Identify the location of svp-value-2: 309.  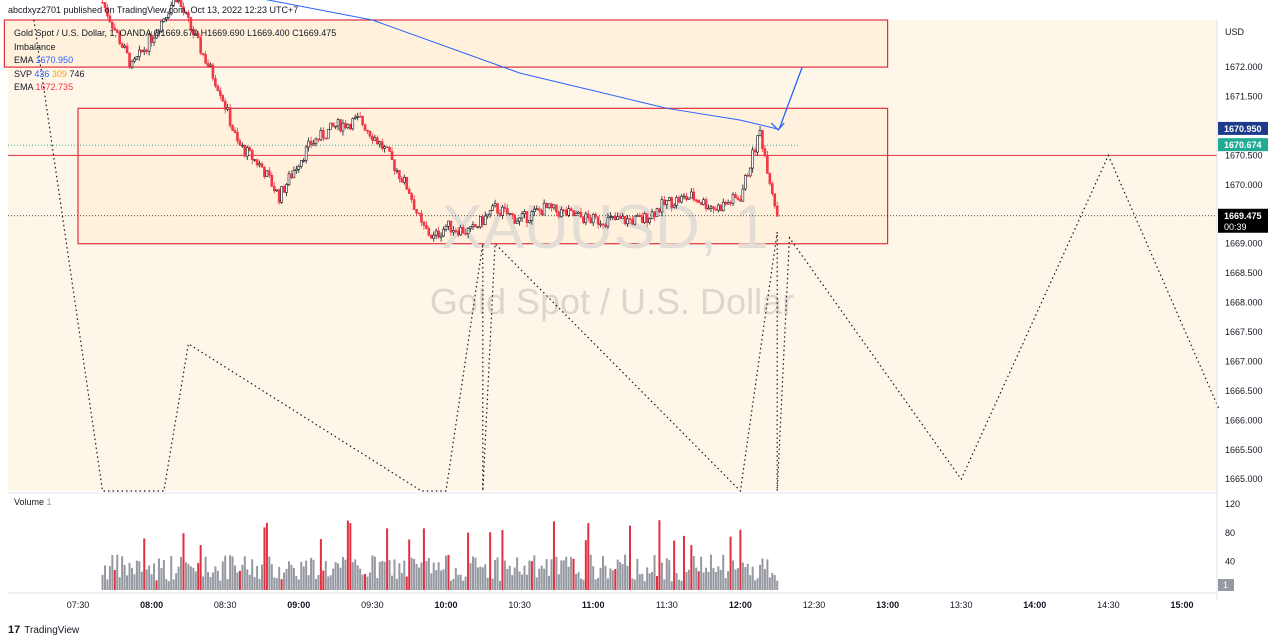
(59, 73).